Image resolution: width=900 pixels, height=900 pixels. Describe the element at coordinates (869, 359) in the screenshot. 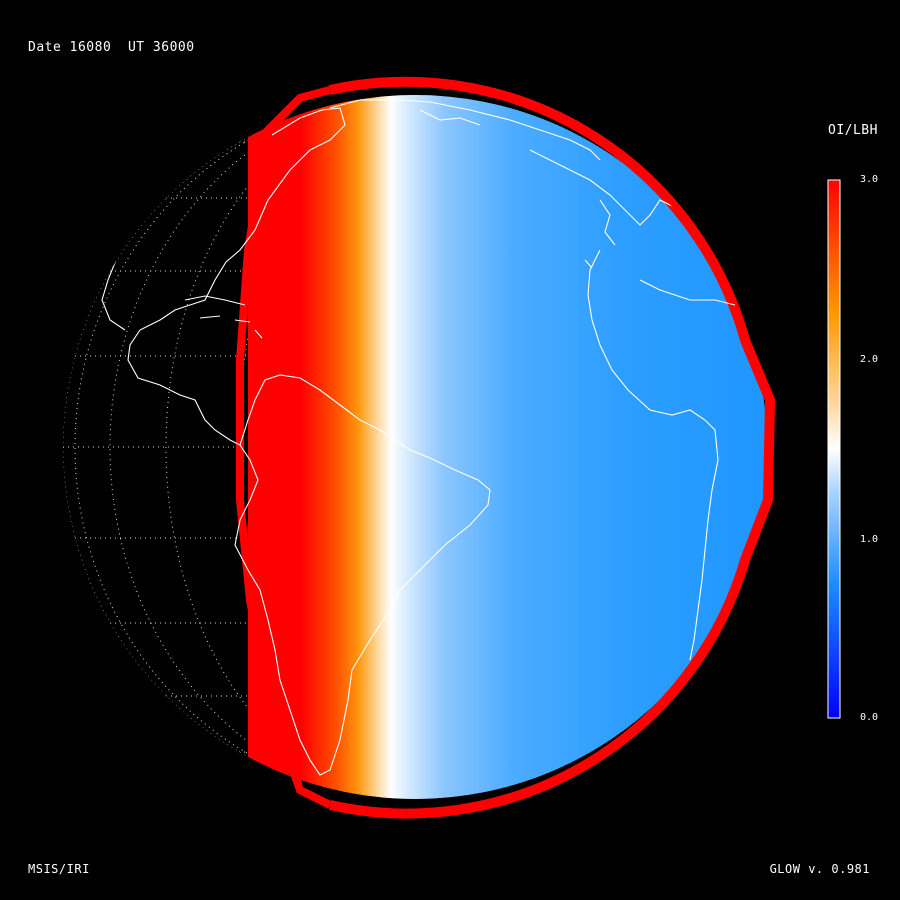

I see `colorbar-tick-label: 2.0` at that location.